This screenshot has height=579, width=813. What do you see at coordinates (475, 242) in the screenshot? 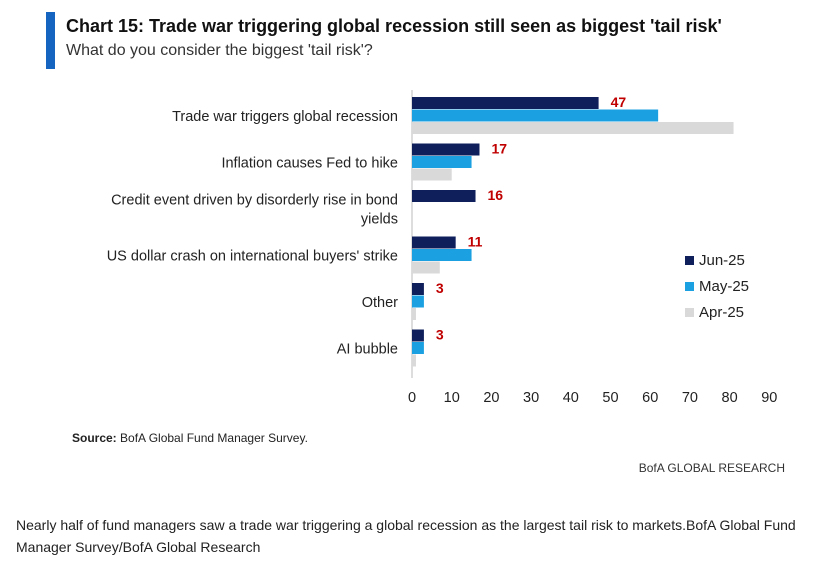
I see `data-label: 11` at bounding box center [475, 242].